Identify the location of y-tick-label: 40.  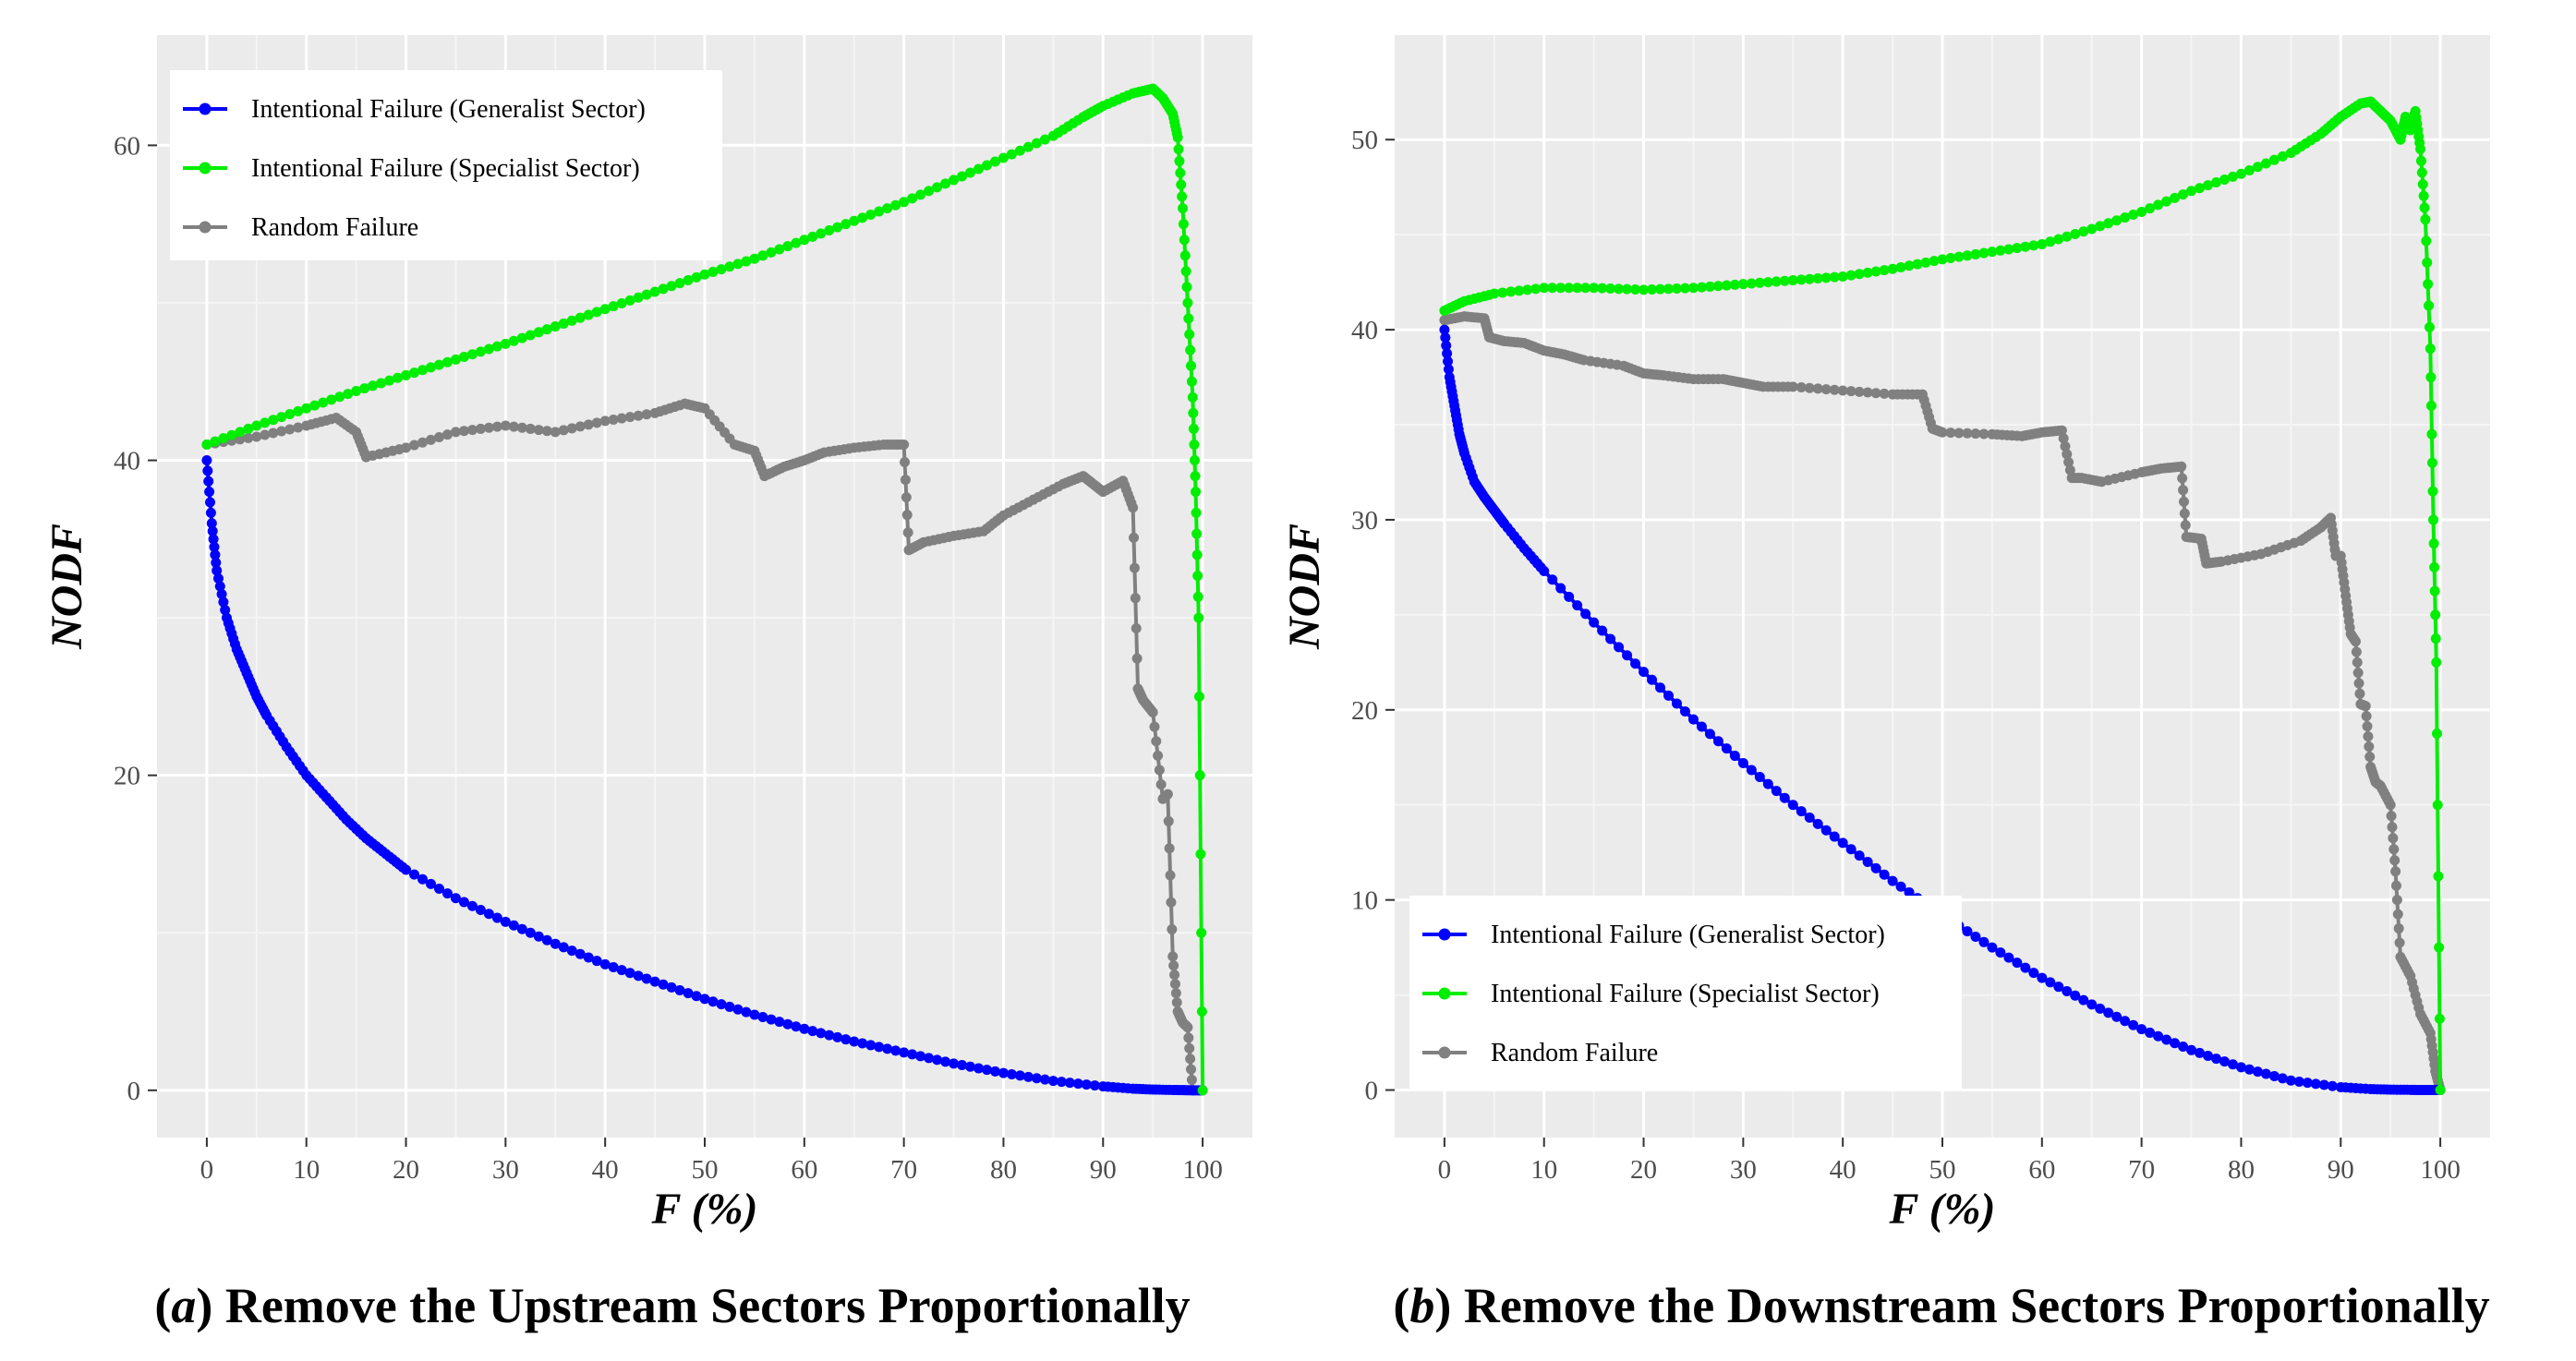
(1364, 330).